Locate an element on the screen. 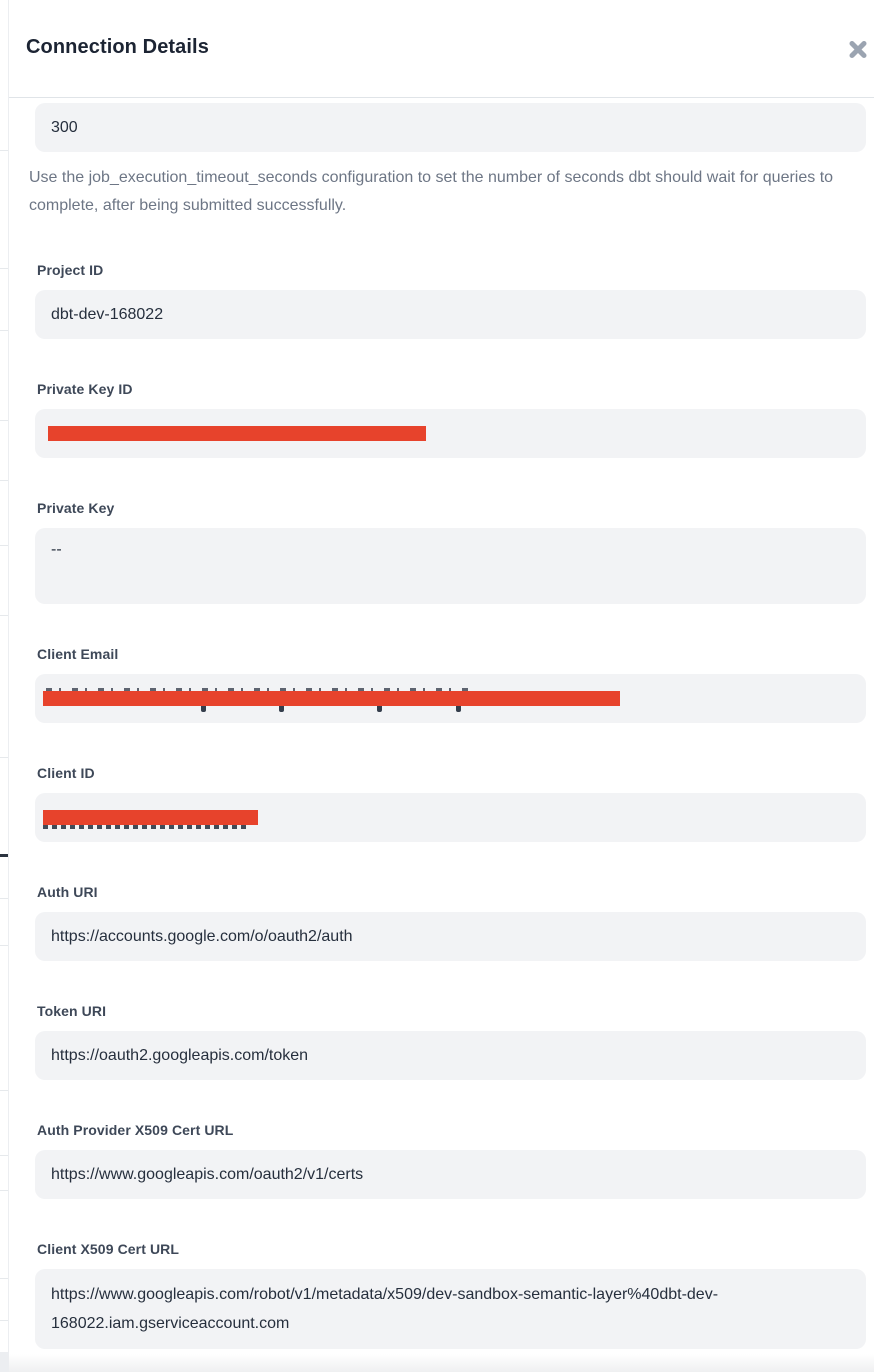  private-key-field: -- is located at coordinates (450, 566).